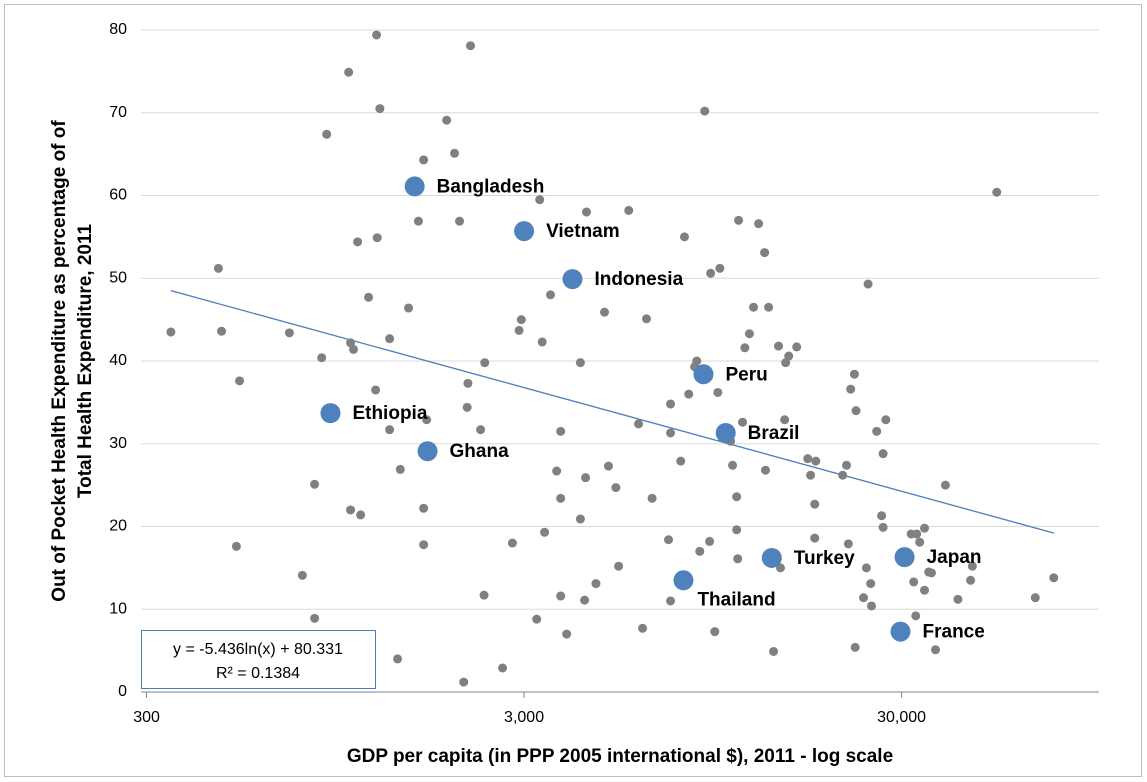 This screenshot has height=782, width=1147. Describe the element at coordinates (118, 443) in the screenshot. I see `y-tick-label: 30` at that location.